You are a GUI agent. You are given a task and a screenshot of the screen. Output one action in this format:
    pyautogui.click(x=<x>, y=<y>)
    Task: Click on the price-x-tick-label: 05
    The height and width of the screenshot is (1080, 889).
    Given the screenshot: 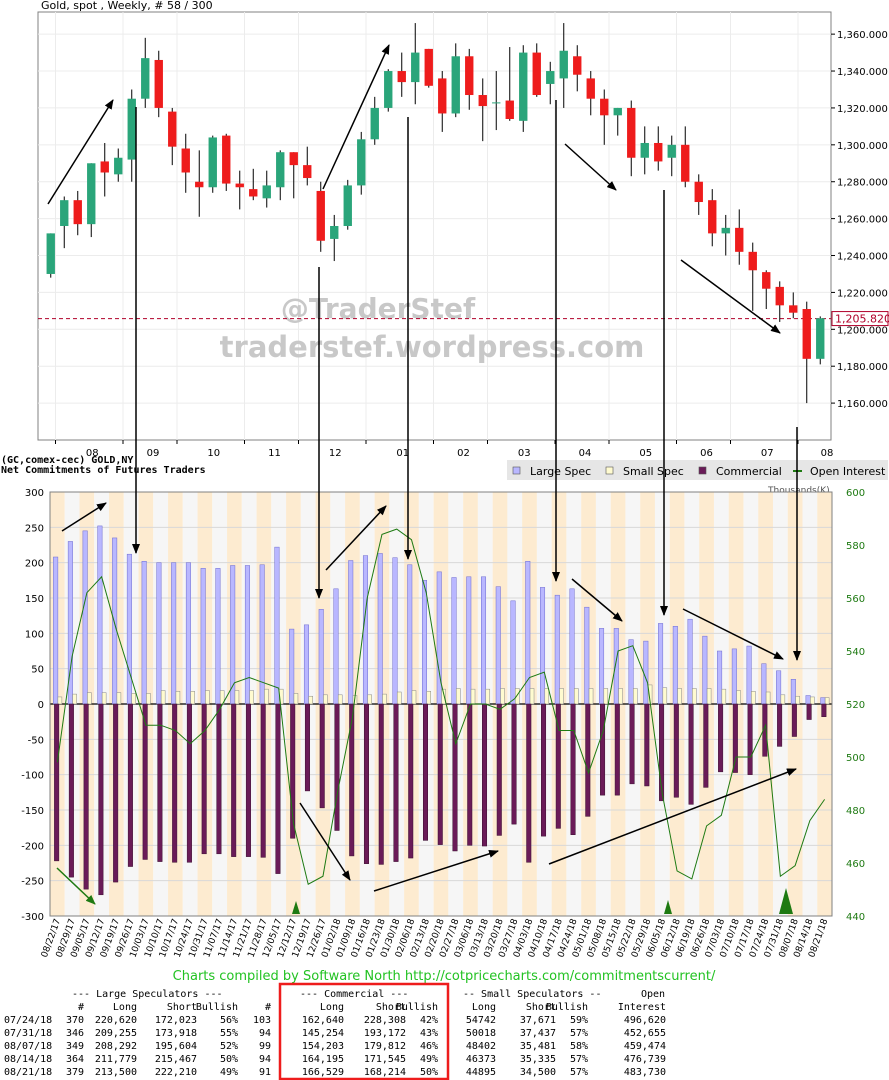 What is the action you would take?
    pyautogui.click(x=645, y=453)
    